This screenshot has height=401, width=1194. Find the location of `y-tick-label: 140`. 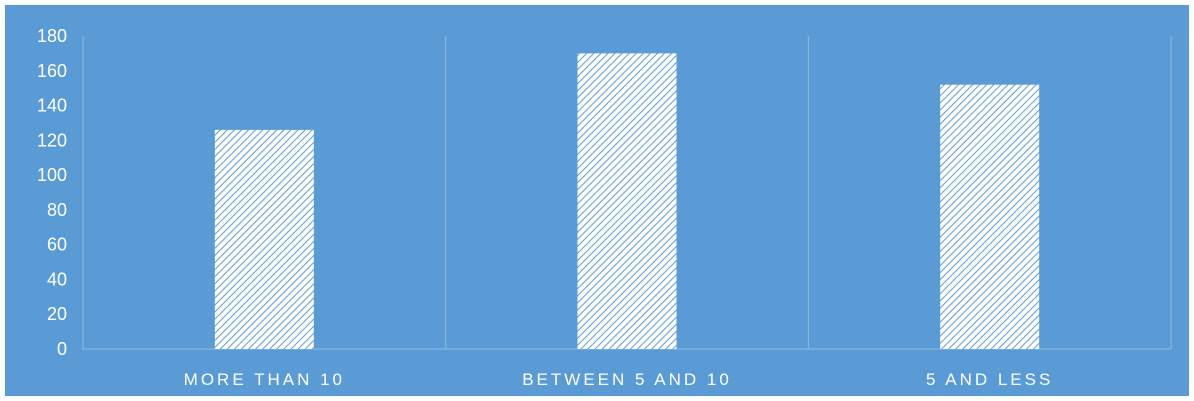

y-tick-label: 140 is located at coordinates (52, 106).